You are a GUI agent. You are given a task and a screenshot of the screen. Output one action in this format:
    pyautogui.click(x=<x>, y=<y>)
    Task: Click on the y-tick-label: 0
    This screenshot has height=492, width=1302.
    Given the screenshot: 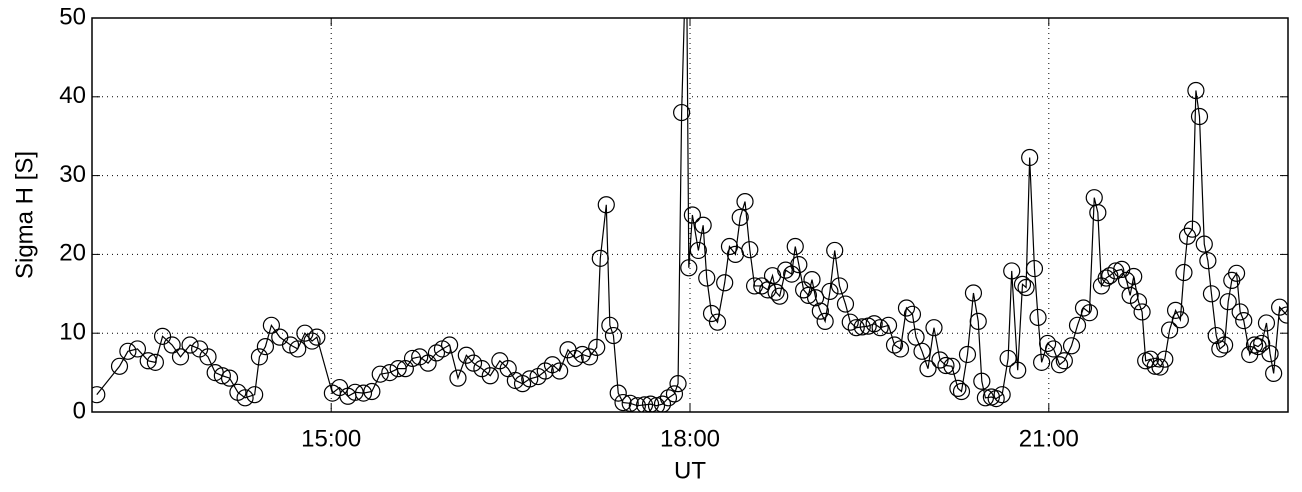 What is the action you would take?
    pyautogui.click(x=79, y=410)
    